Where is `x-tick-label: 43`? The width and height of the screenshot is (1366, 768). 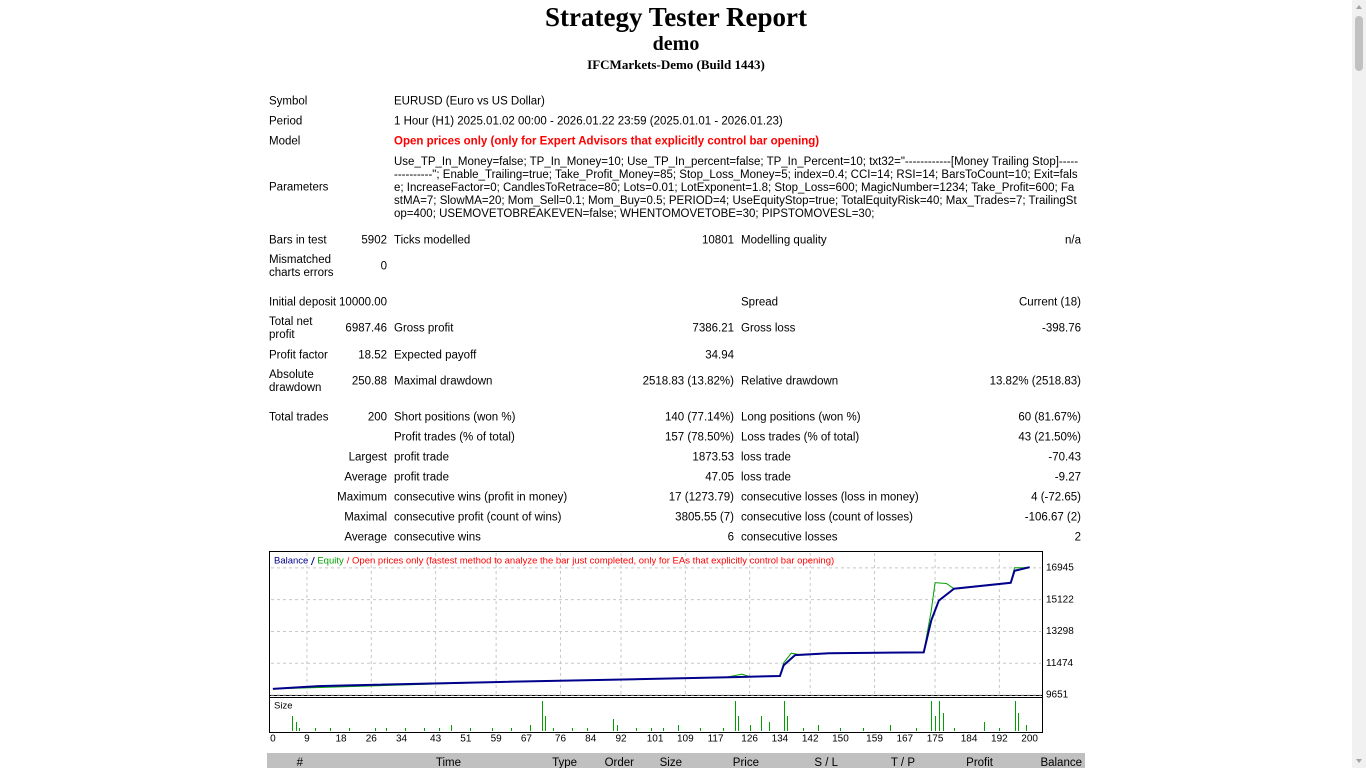 x-tick-label: 43 is located at coordinates (436, 739).